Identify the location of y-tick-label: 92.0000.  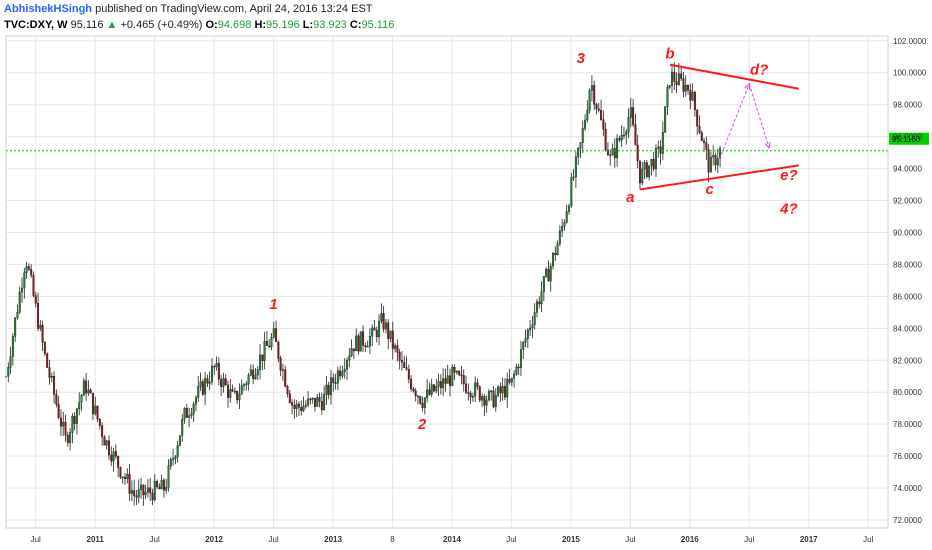
(907, 201).